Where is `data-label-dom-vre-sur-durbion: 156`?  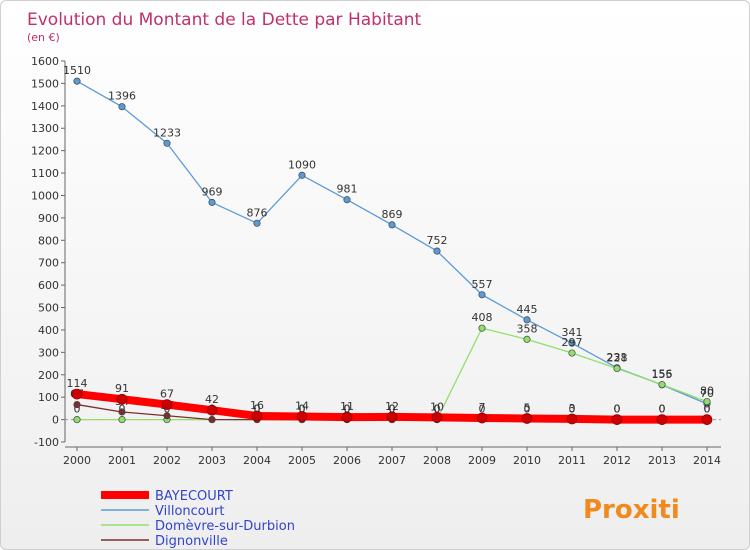
data-label-dom-vre-sur-durbion: 156 is located at coordinates (662, 374).